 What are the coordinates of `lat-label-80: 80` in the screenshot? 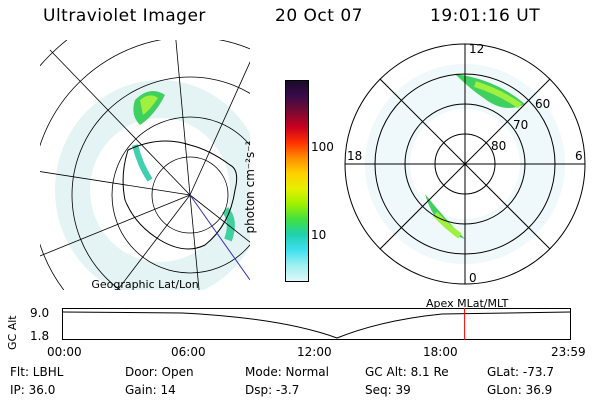 It's located at (498, 146).